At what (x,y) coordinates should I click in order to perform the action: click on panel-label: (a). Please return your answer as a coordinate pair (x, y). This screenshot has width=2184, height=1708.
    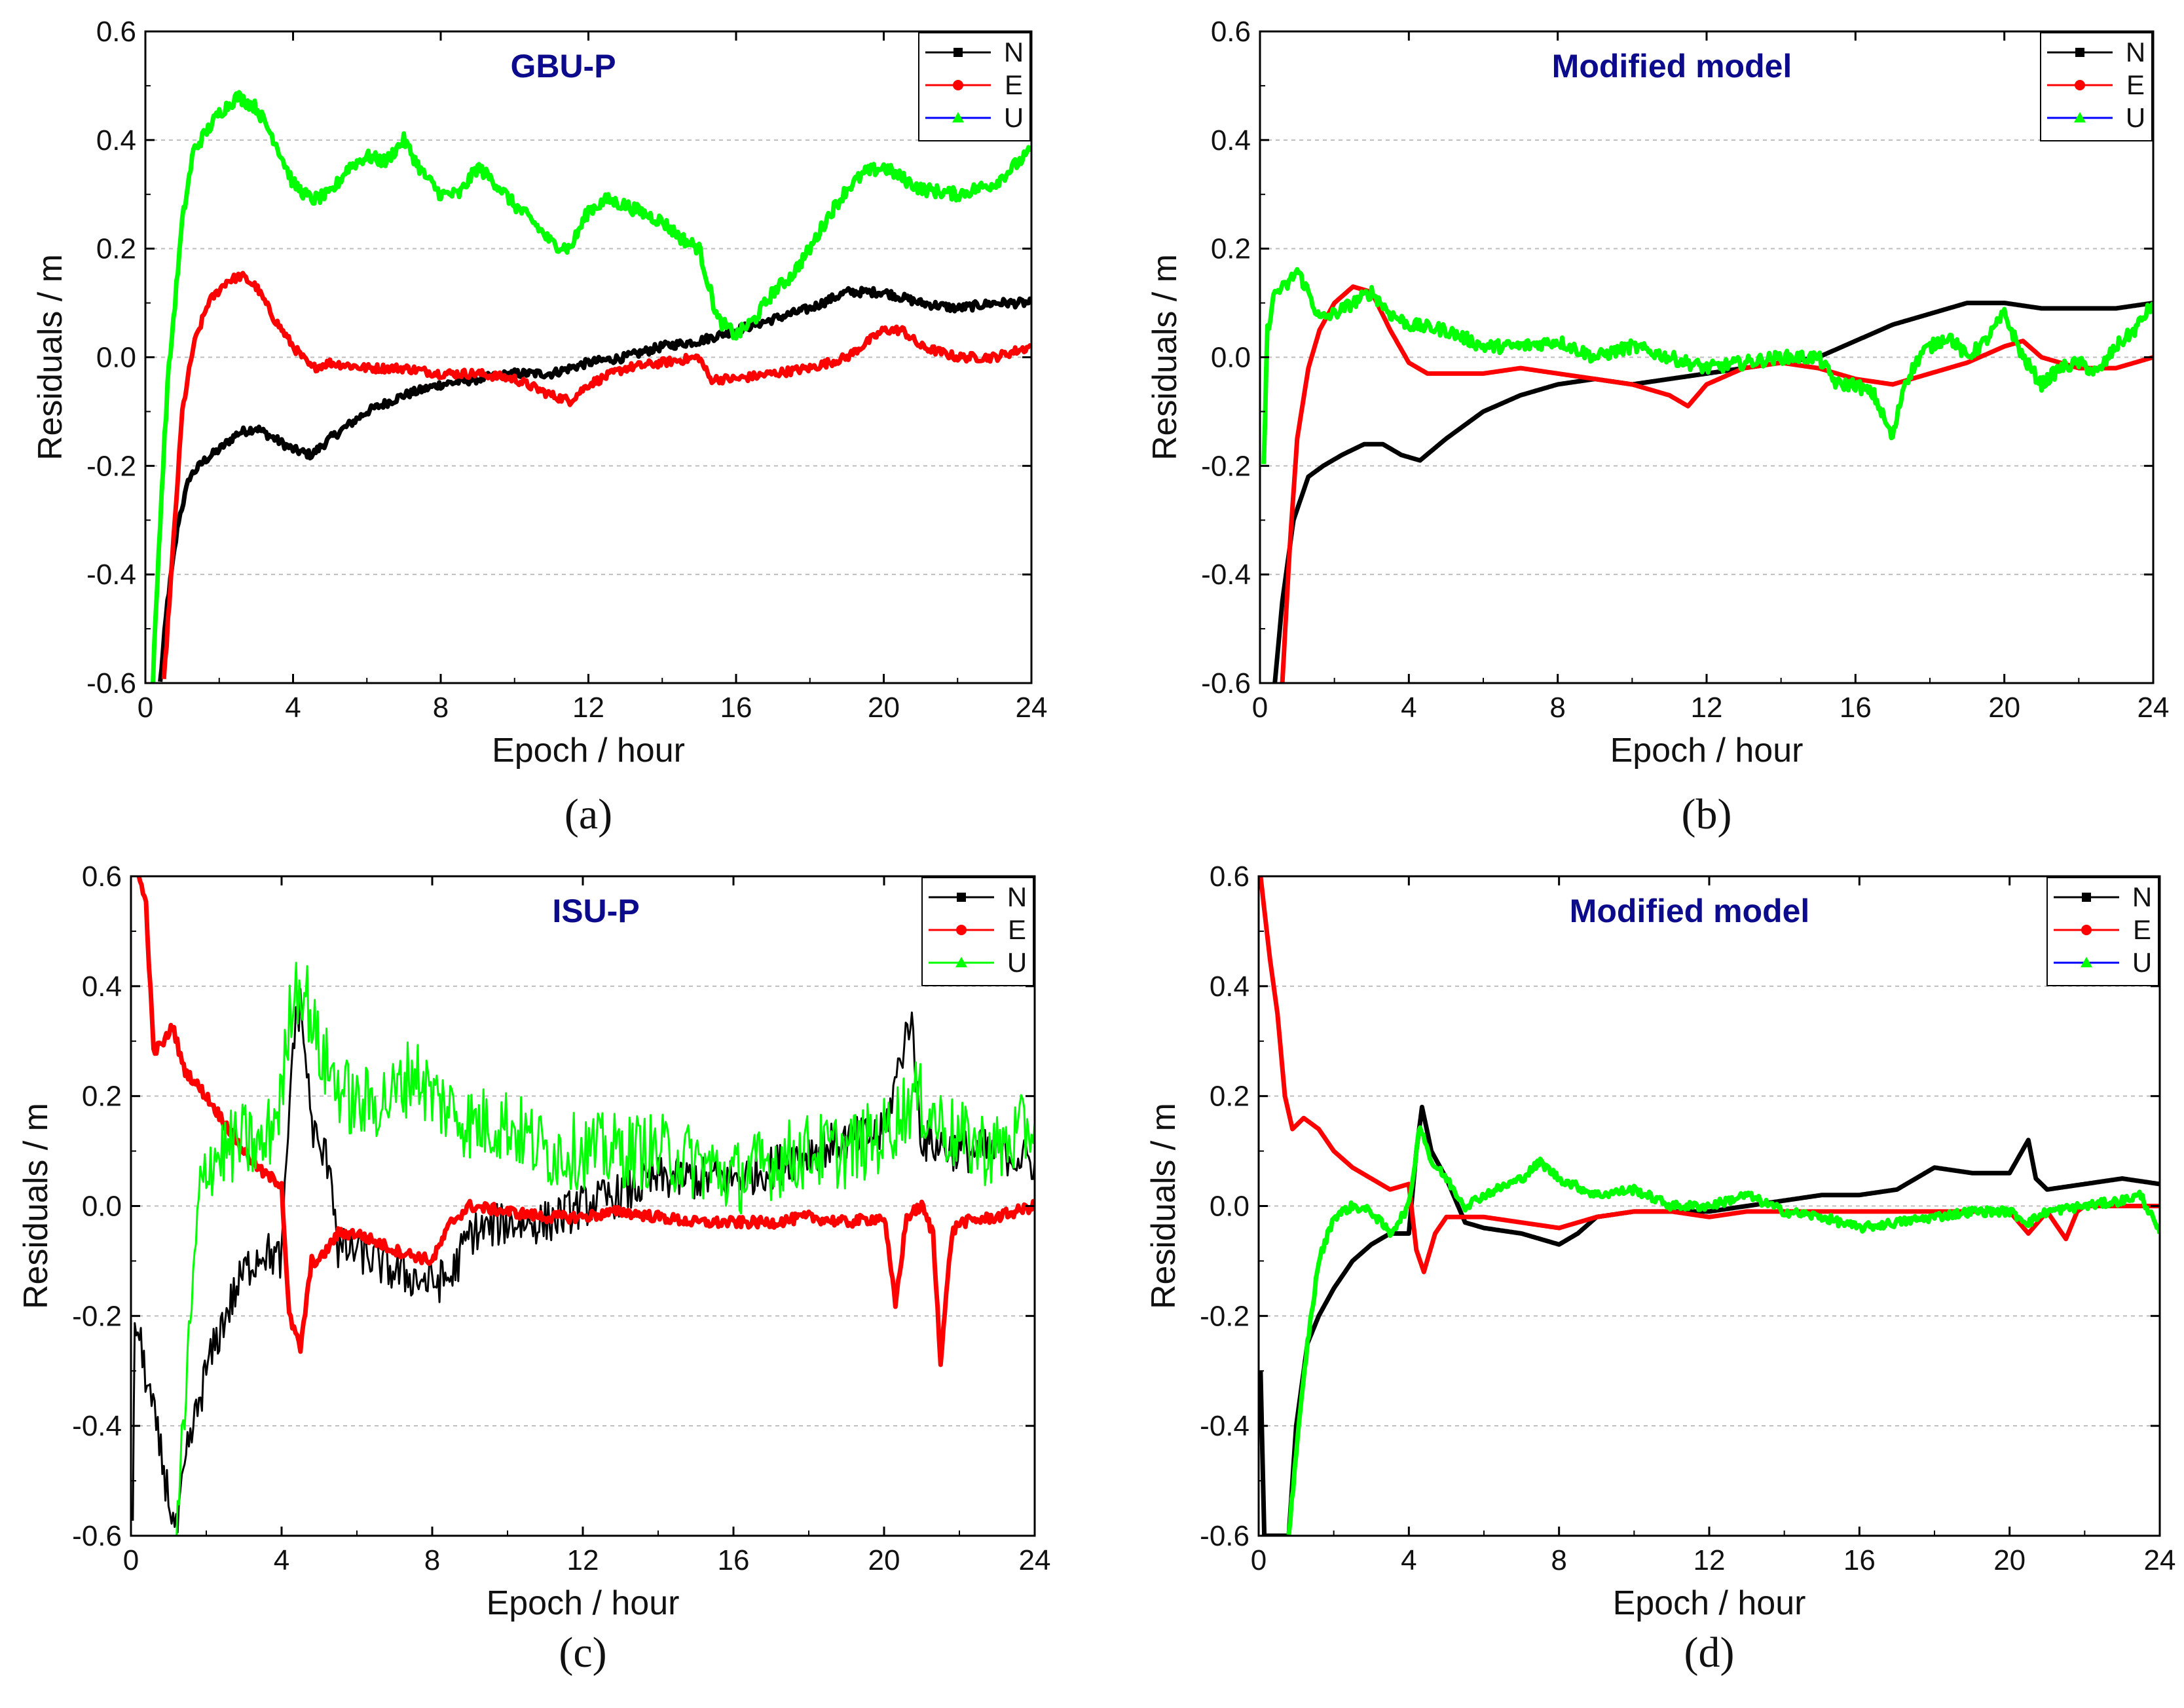
    Looking at the image, I should click on (588, 814).